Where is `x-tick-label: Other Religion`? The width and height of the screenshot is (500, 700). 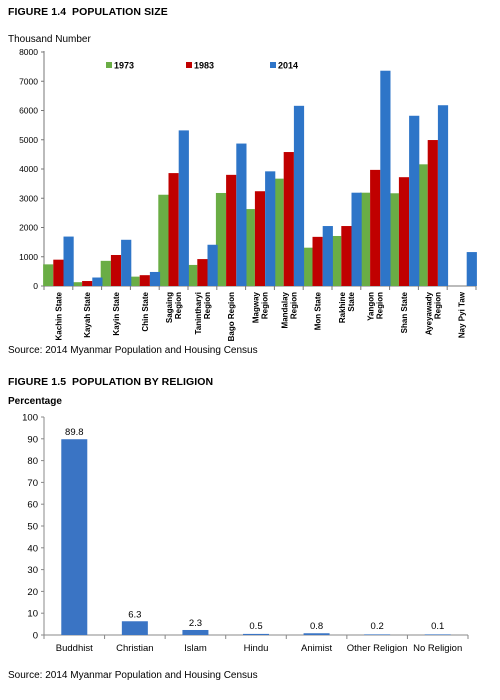
x-tick-label: Other Religion is located at coordinates (377, 648).